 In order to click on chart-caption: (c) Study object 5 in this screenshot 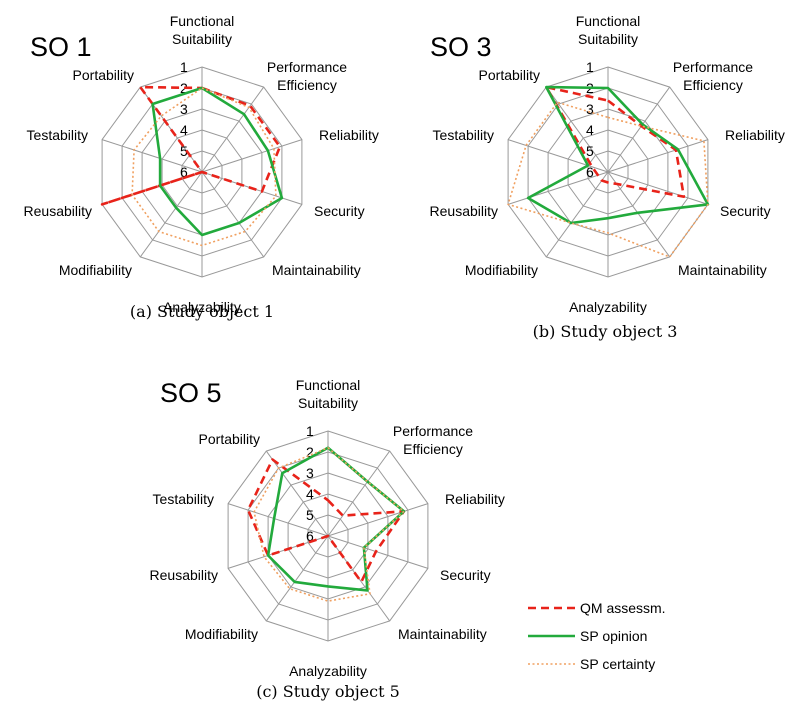, I will do `click(328, 691)`.